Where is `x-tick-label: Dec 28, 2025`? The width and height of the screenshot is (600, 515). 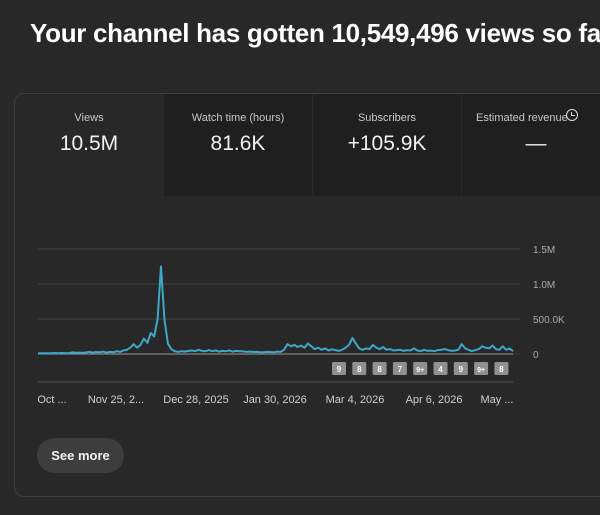
x-tick-label: Dec 28, 2025 is located at coordinates (195, 400).